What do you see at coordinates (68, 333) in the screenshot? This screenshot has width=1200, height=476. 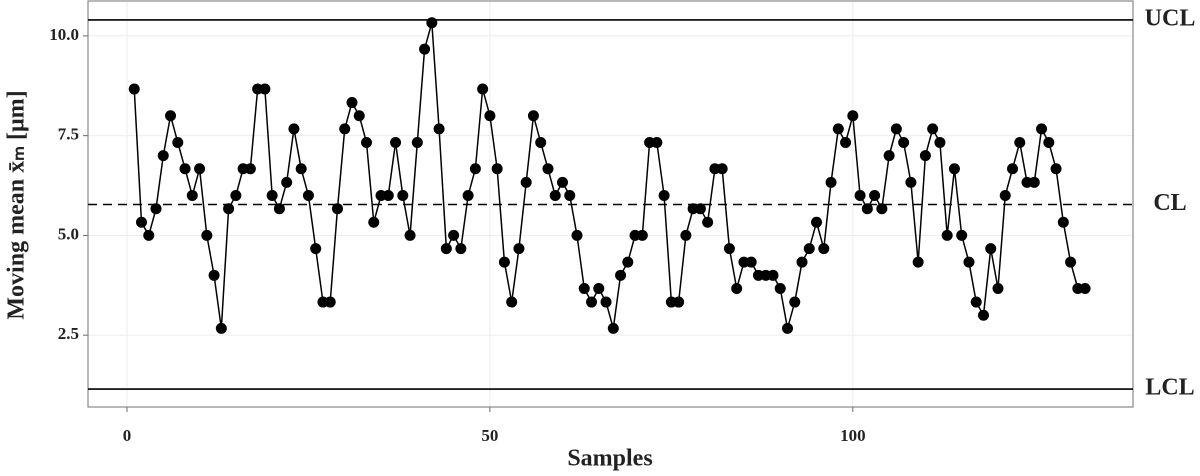 I see `y-tick-label: 2.5` at bounding box center [68, 333].